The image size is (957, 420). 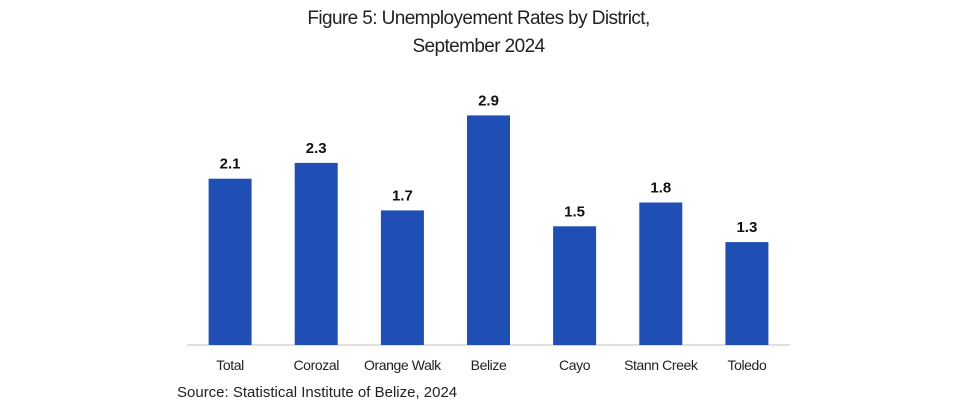 What do you see at coordinates (575, 365) in the screenshot?
I see `x-tick-label: Cayo` at bounding box center [575, 365].